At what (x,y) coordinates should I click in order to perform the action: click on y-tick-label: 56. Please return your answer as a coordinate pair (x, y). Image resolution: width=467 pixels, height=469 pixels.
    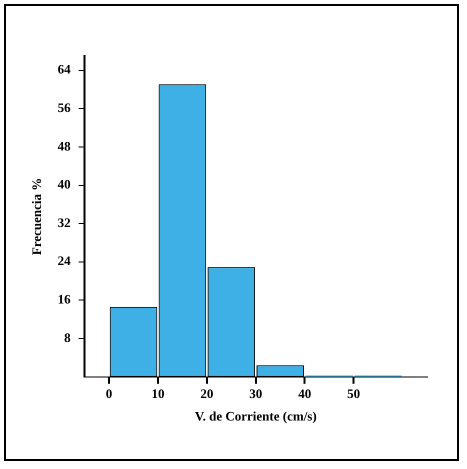
    Looking at the image, I should click on (65, 108).